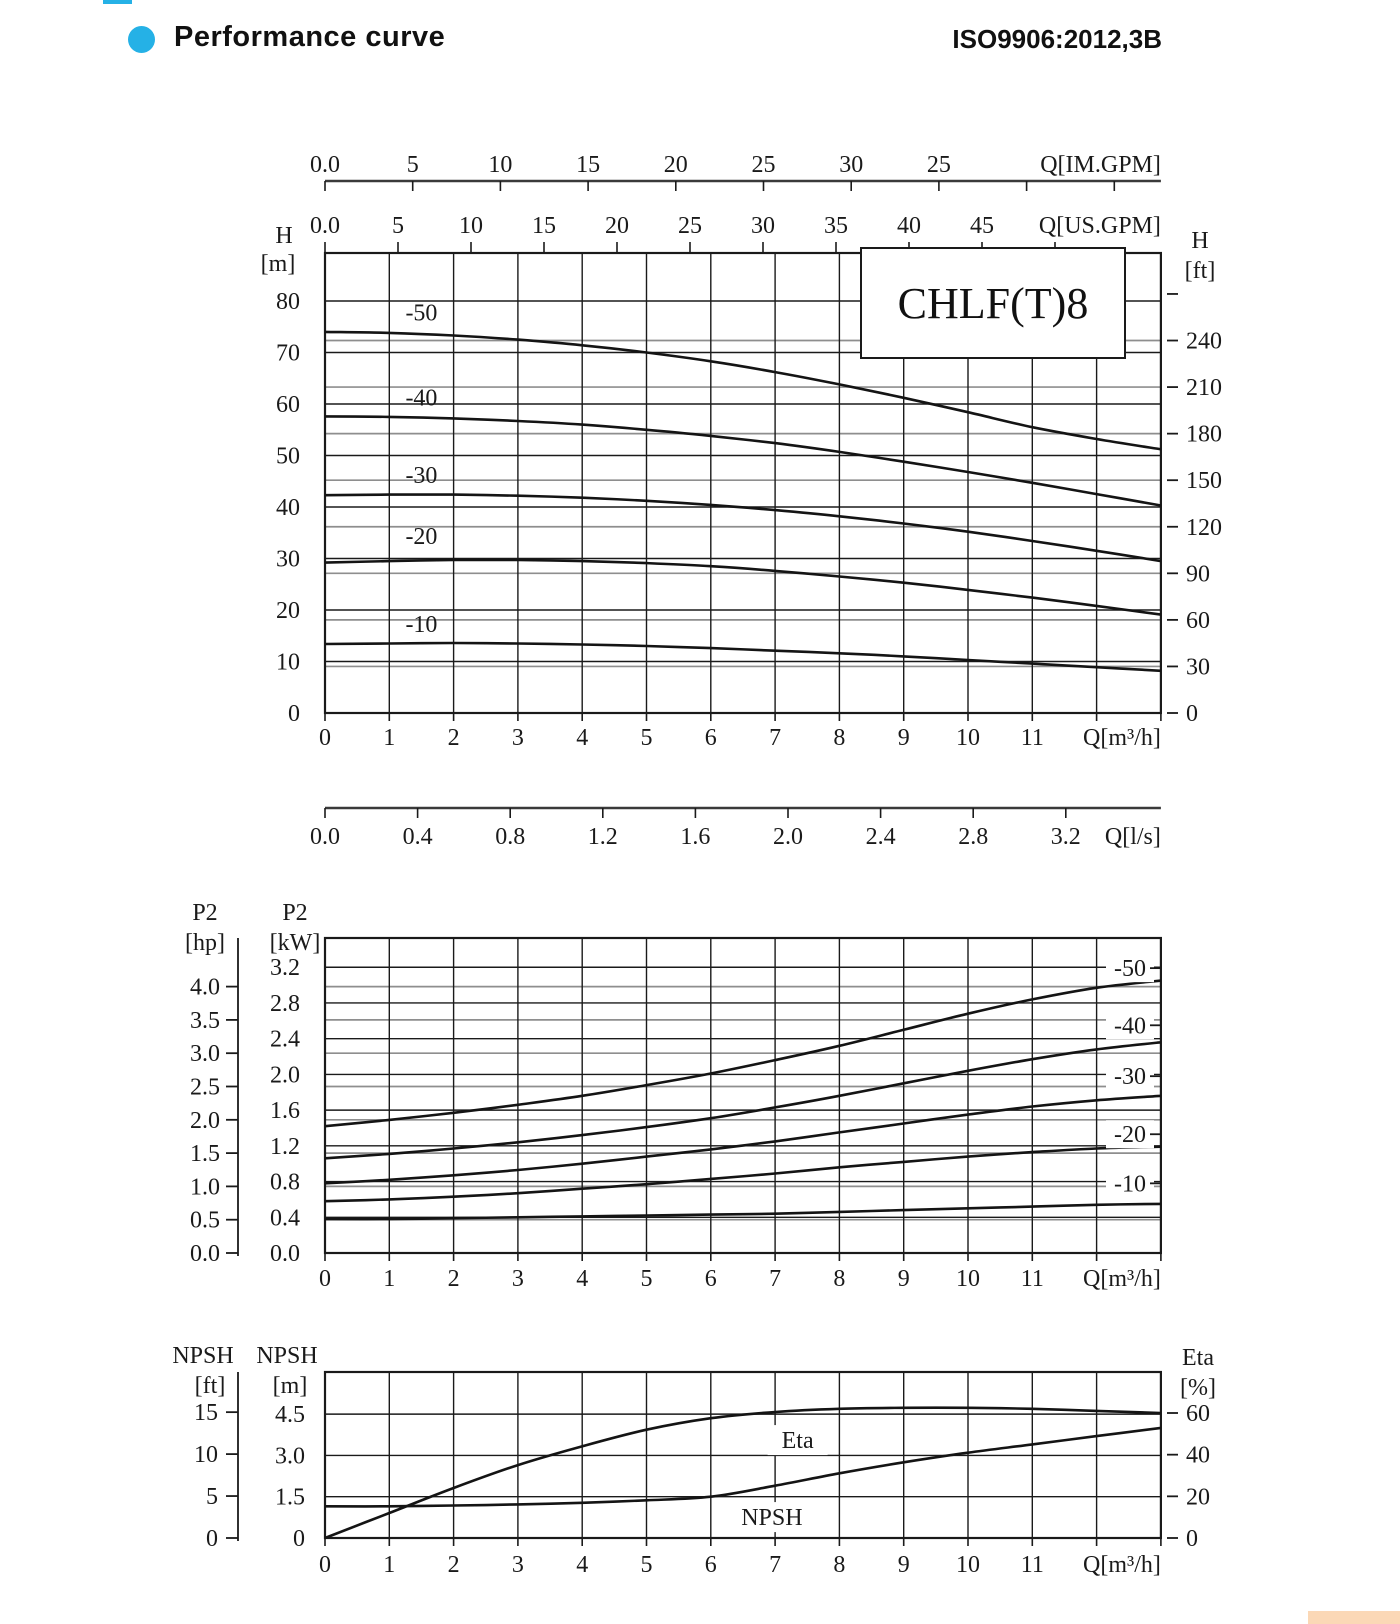 The height and width of the screenshot is (1624, 1400). I want to click on section-bullet-icon, so click(141, 39).